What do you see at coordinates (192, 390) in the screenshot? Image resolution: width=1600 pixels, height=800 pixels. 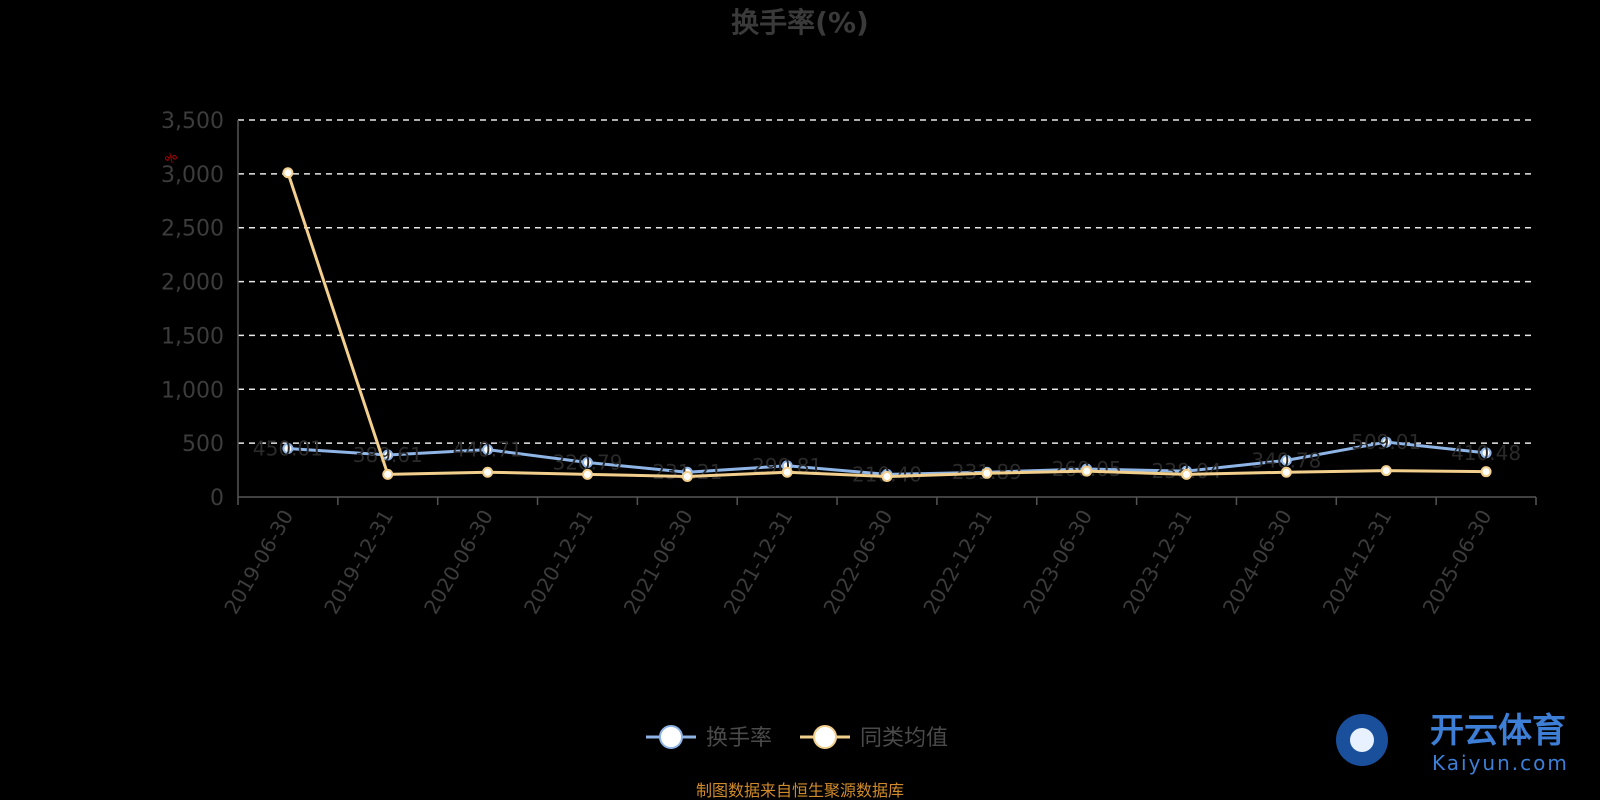 I see `y-tick-label: 1,000` at bounding box center [192, 390].